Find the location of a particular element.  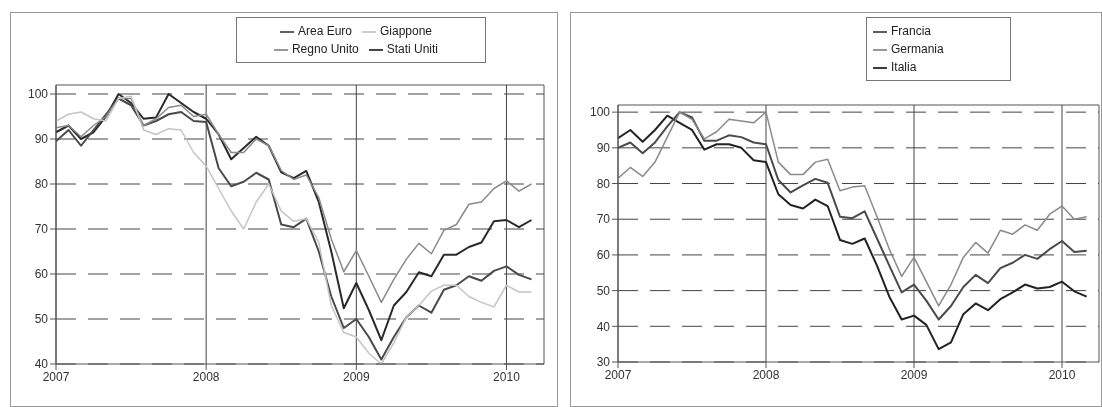

legend-label: Regno Unito is located at coordinates (325, 49).